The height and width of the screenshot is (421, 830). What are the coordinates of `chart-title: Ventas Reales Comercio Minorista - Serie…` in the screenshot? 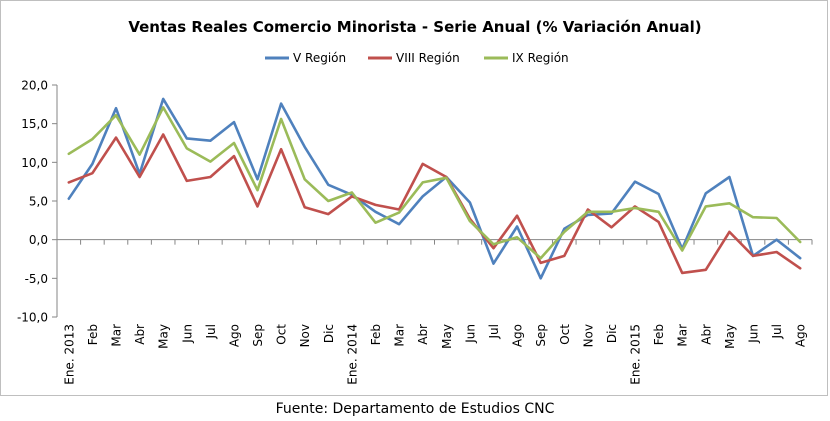 It's located at (414, 27).